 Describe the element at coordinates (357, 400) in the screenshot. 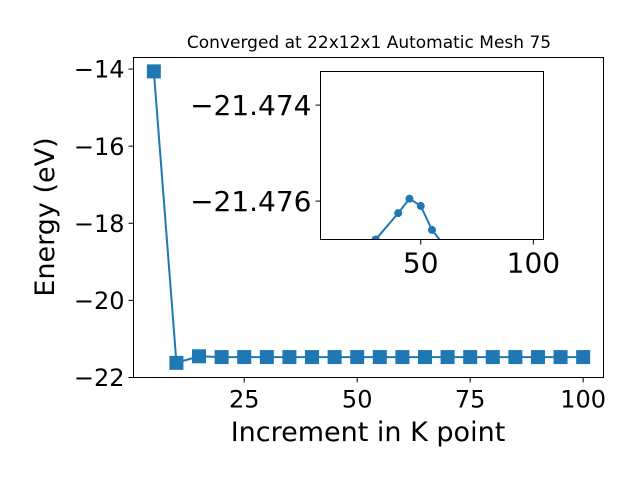

I see `main-x-tick-label: 50` at that location.